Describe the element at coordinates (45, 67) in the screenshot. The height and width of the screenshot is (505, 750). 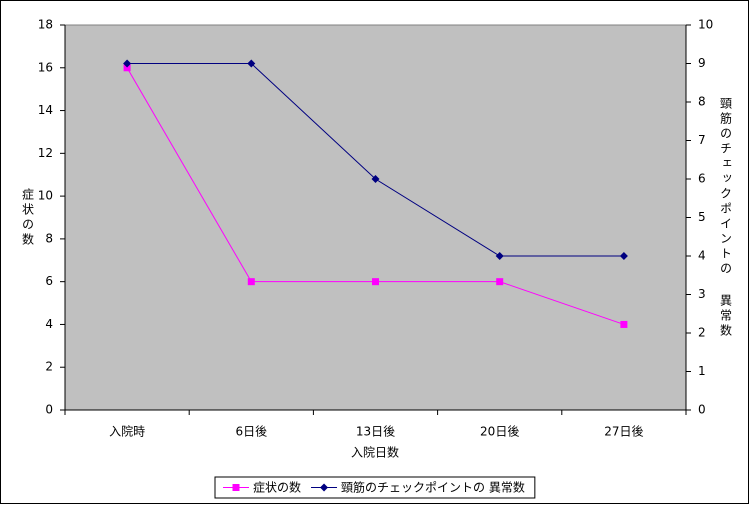
I see `y-tick-label: 16` at that location.